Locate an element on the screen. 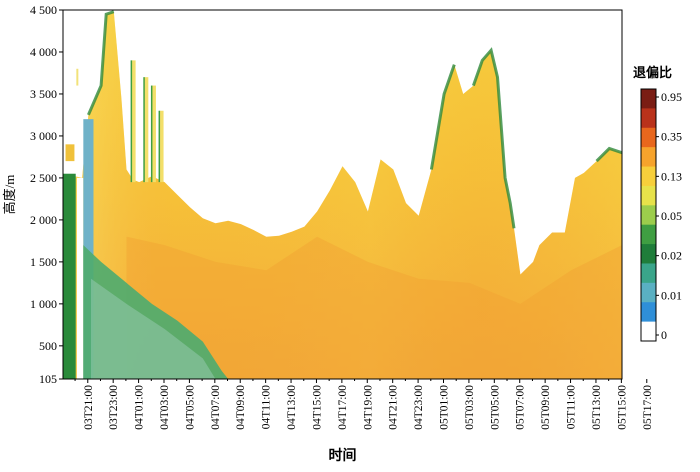  x-tick-label: 04T09:00 is located at coordinates (241, 407).